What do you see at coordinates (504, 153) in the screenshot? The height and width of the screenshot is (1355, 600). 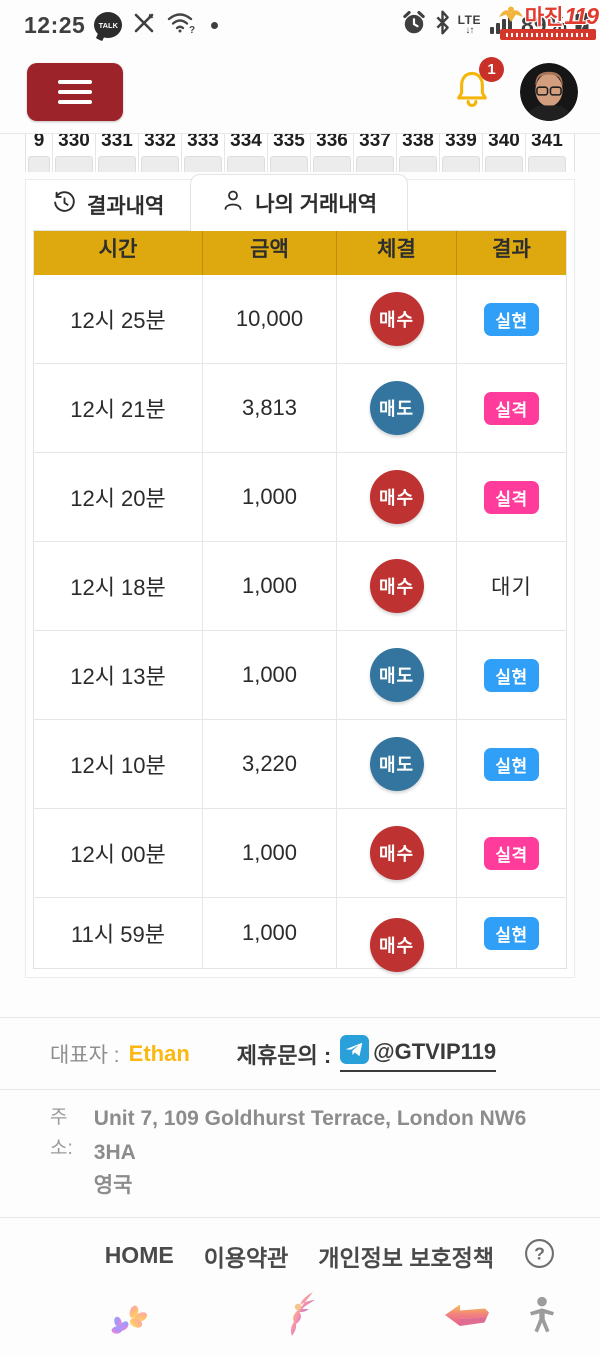 I see `round-number-cell: 340` at bounding box center [504, 153].